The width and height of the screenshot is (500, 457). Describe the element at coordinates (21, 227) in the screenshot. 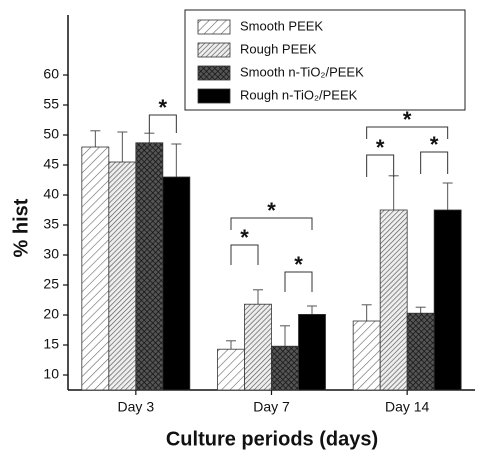

I see `y-axis-title: % hist` at that location.